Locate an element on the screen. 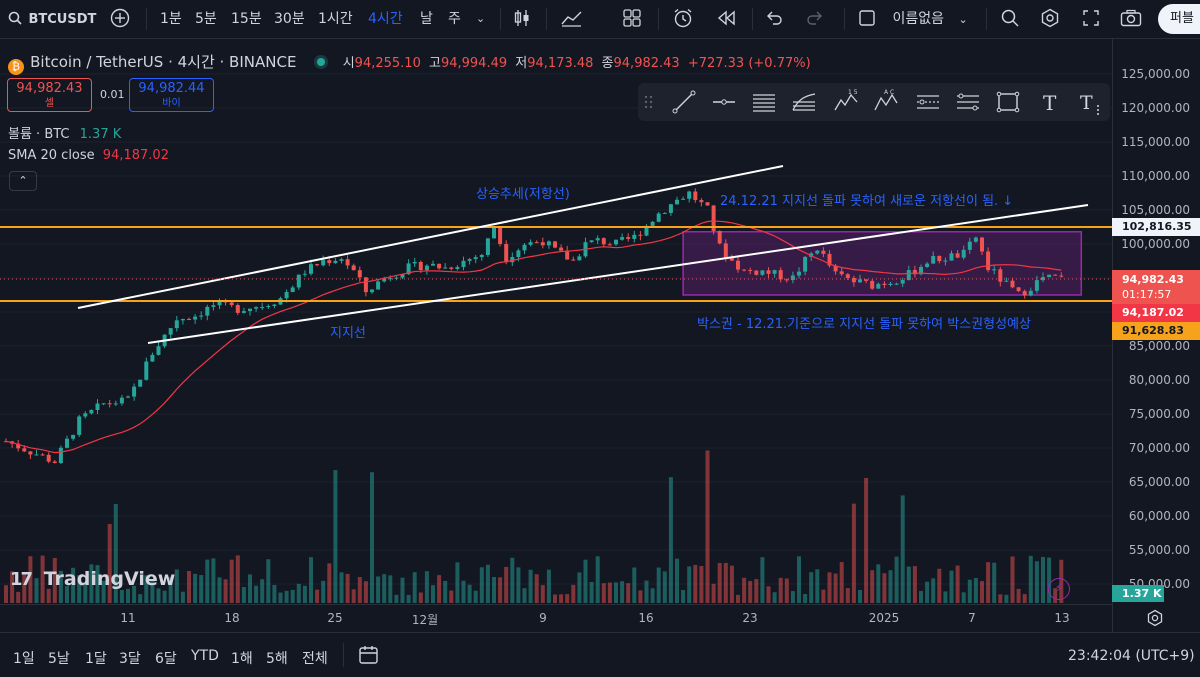  interval-4h: 4시간 is located at coordinates (385, 19).